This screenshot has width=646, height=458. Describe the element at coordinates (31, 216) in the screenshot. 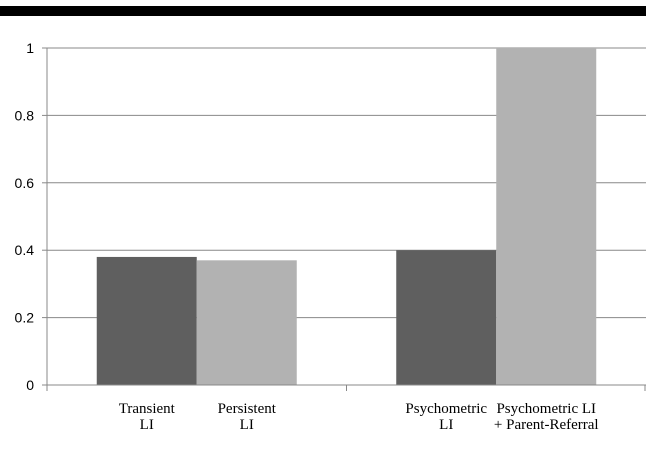

I see `y-axis-ticks: 0 0.2 0.4 0.6 0.8 1` at that location.